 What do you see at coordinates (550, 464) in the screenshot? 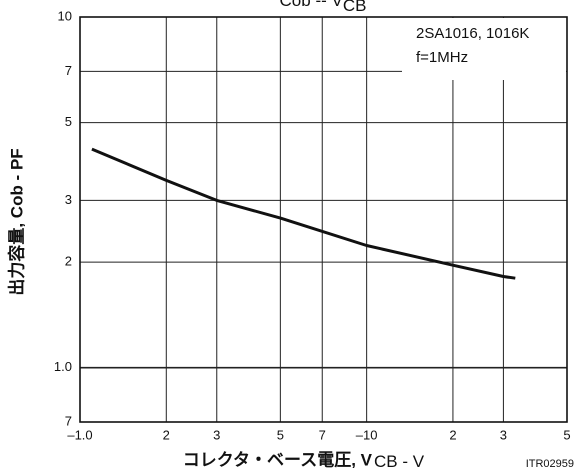
I see `figure-id: ITR02959` at bounding box center [550, 464].